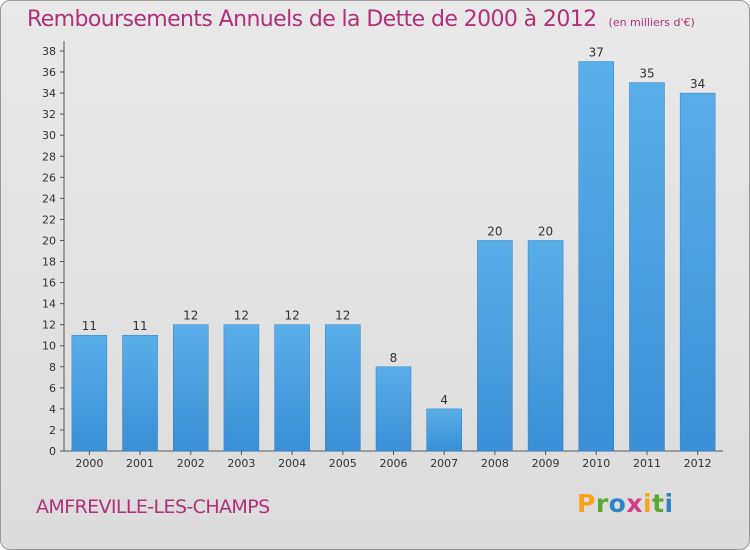  Describe the element at coordinates (646, 74) in the screenshot. I see `bar-value-label: 35` at that location.